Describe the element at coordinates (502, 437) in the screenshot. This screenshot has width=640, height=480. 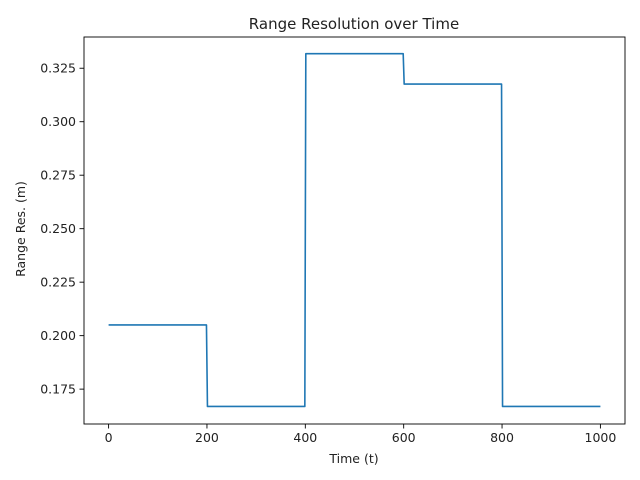
I see `x-tick-label: 800` at that location.